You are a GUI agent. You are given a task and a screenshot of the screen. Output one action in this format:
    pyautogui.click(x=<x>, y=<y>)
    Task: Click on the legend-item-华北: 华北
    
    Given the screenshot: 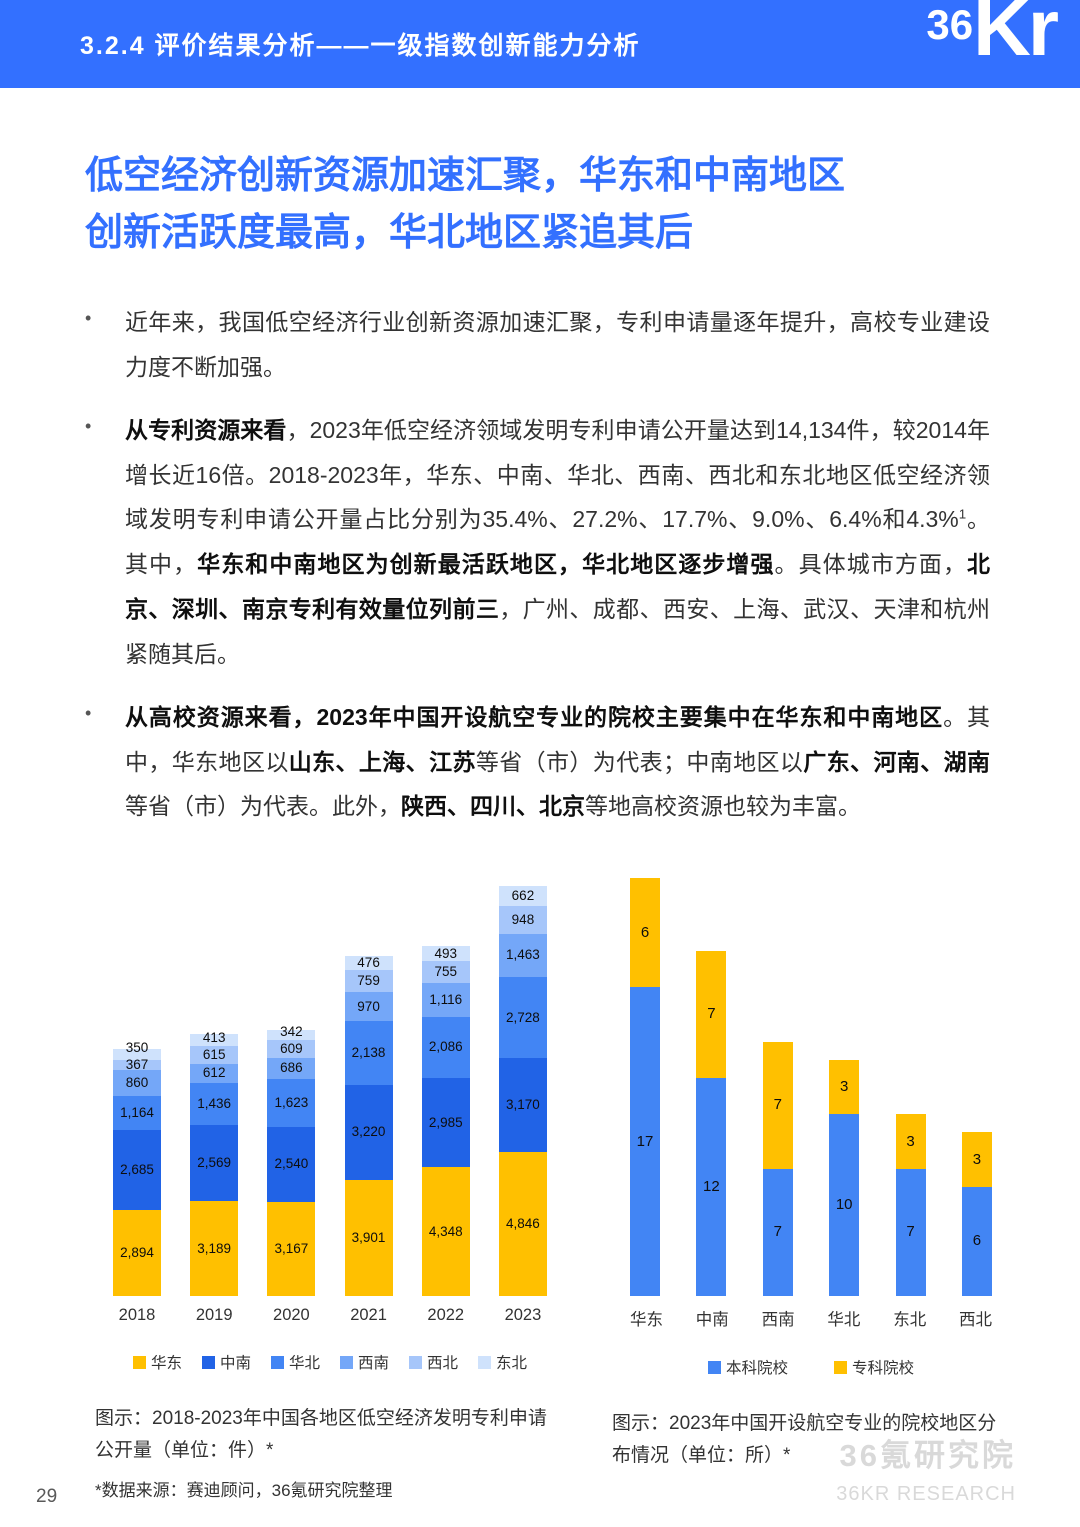 What is the action you would take?
    pyautogui.click(x=295, y=1362)
    